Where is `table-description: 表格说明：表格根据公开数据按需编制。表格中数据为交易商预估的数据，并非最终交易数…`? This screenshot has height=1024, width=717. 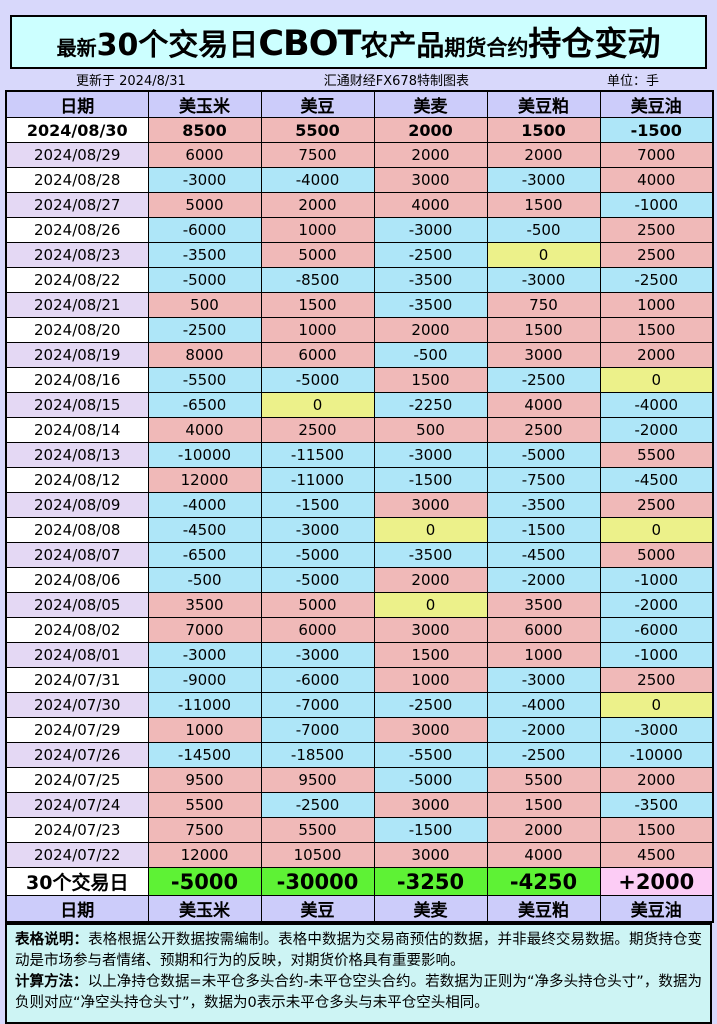 table-description: 表格说明：表格根据公开数据按需编制。表格中数据为交易商预估的数据，并非最终交易数… is located at coordinates (358, 951).